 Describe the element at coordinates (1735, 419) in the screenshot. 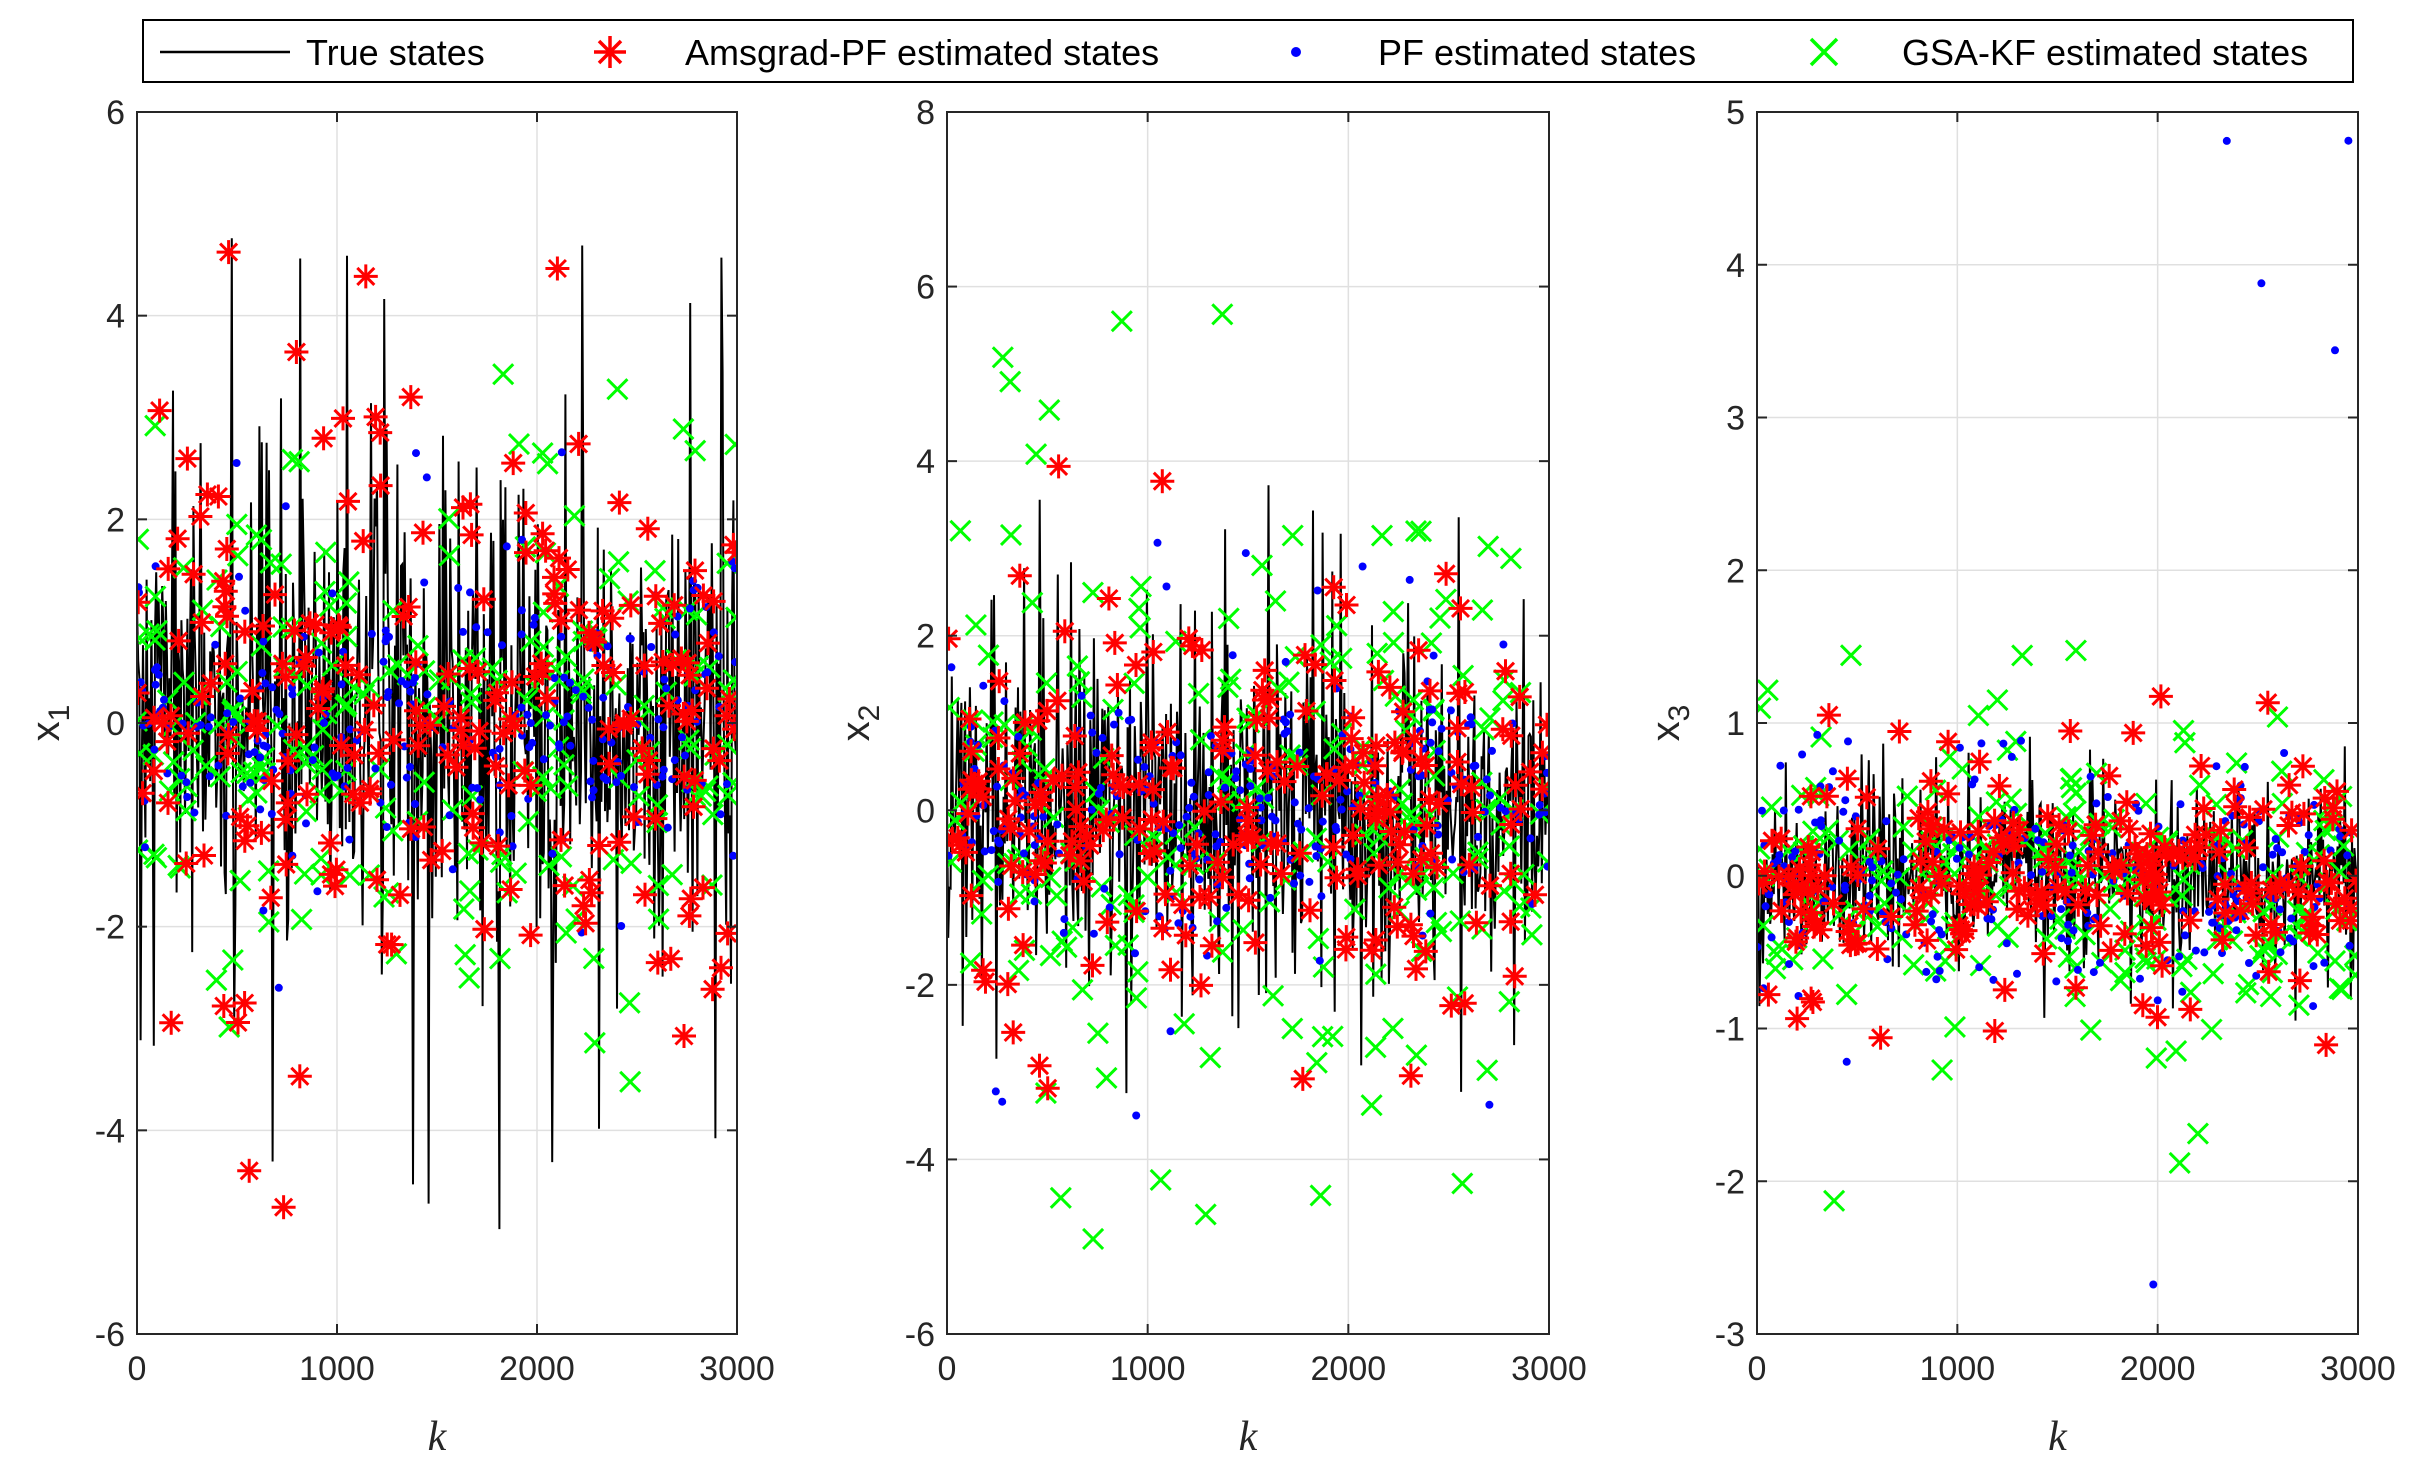

I see `y-tick-label: 3` at that location.